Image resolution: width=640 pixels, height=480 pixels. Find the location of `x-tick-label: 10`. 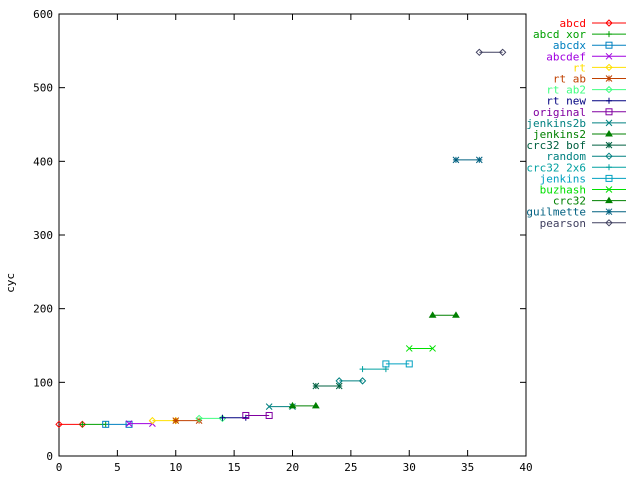

x-tick-label: 10 is located at coordinates (175, 467).